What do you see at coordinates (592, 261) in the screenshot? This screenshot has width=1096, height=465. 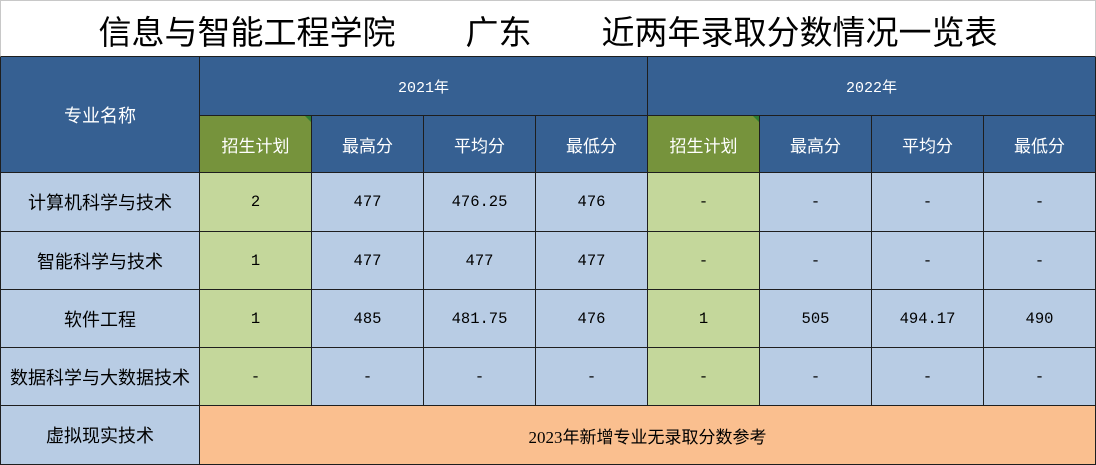 I see `min-score-2021-cell: 477` at bounding box center [592, 261].